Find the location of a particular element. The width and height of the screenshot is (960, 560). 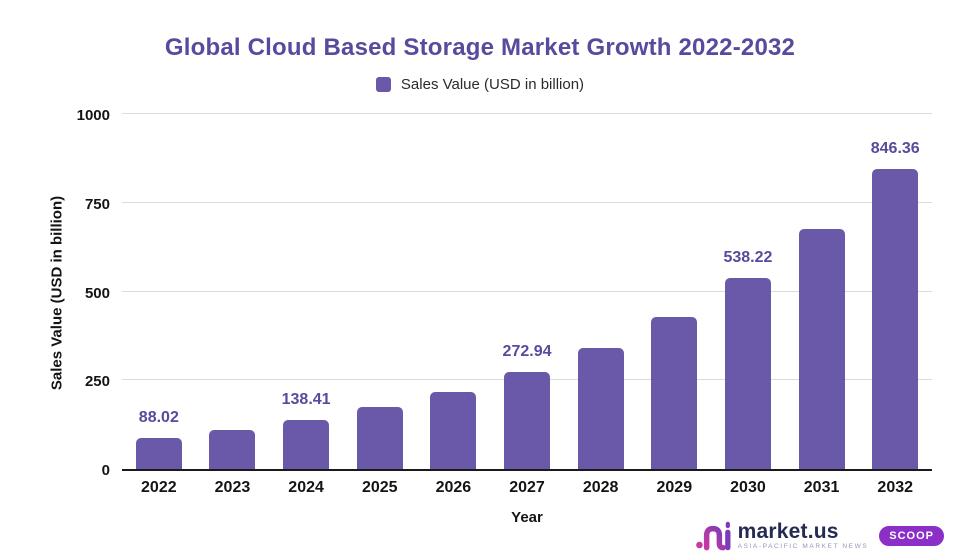

bar-slot-2032: 846.36 2032 is located at coordinates (895, 306).